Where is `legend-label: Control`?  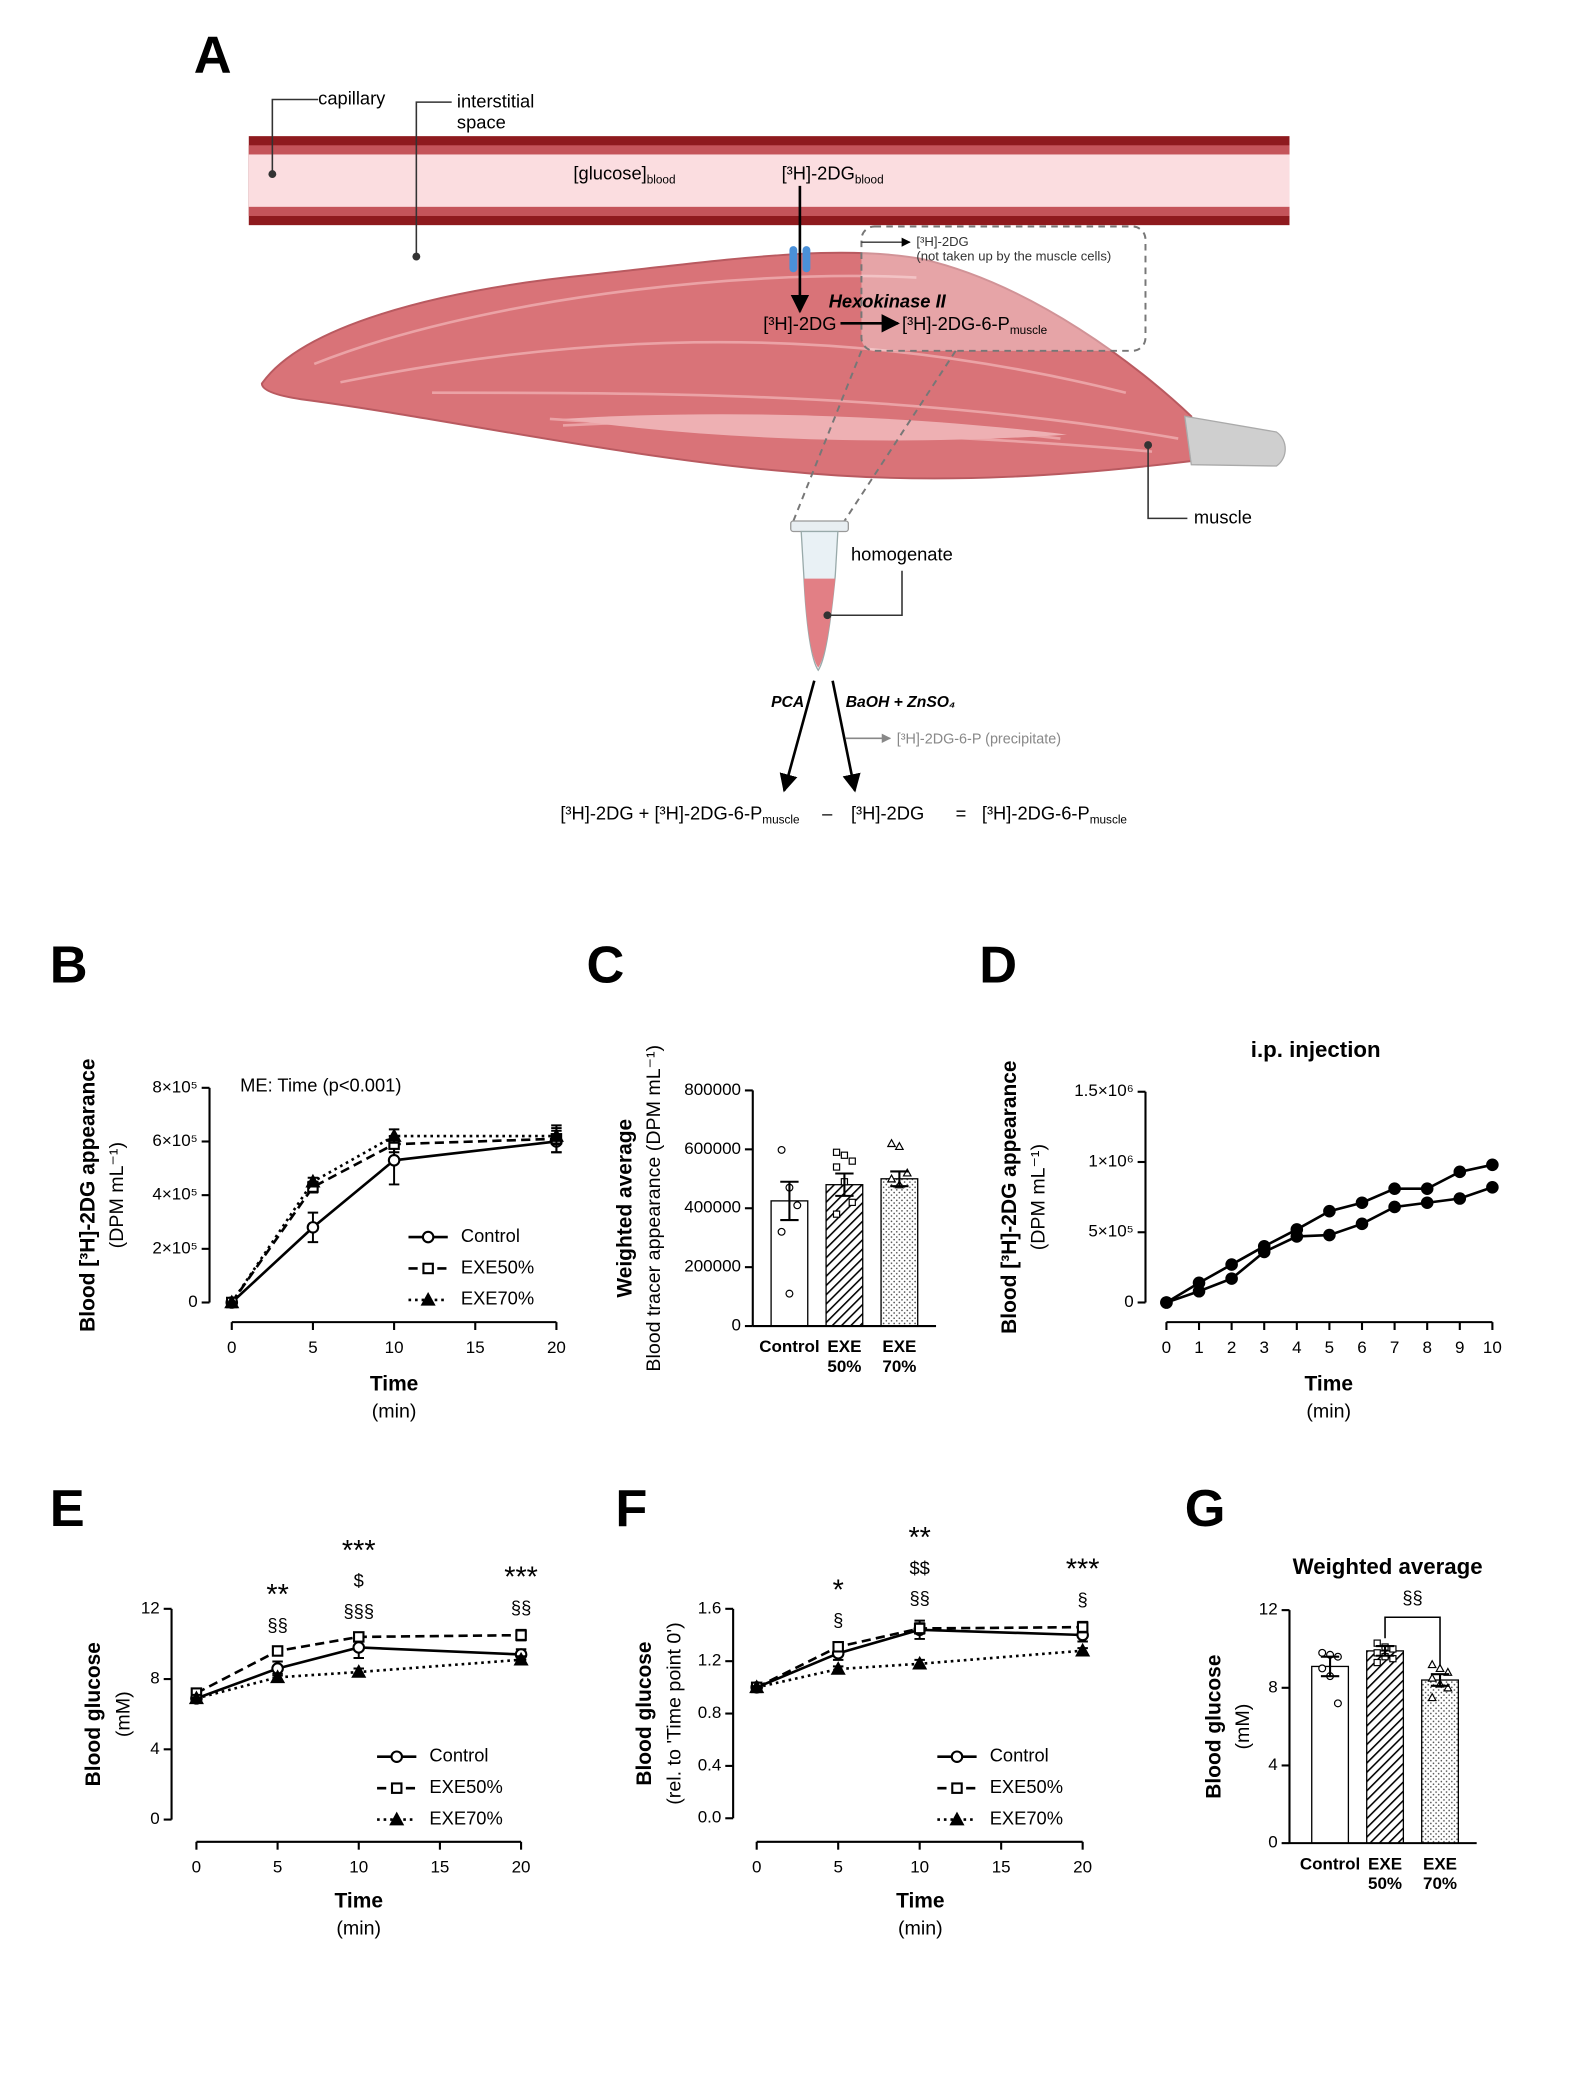 legend-label: Control is located at coordinates (1019, 1755).